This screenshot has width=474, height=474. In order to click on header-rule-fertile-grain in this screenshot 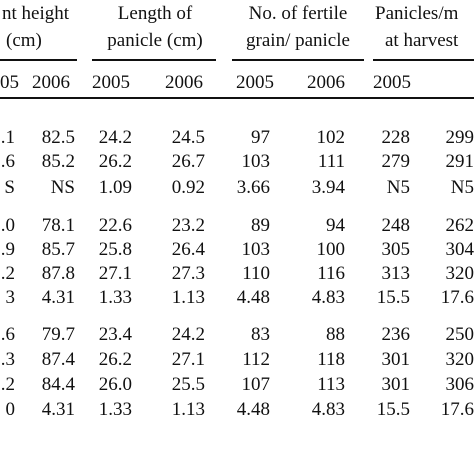, I will do `click(298, 60)`.